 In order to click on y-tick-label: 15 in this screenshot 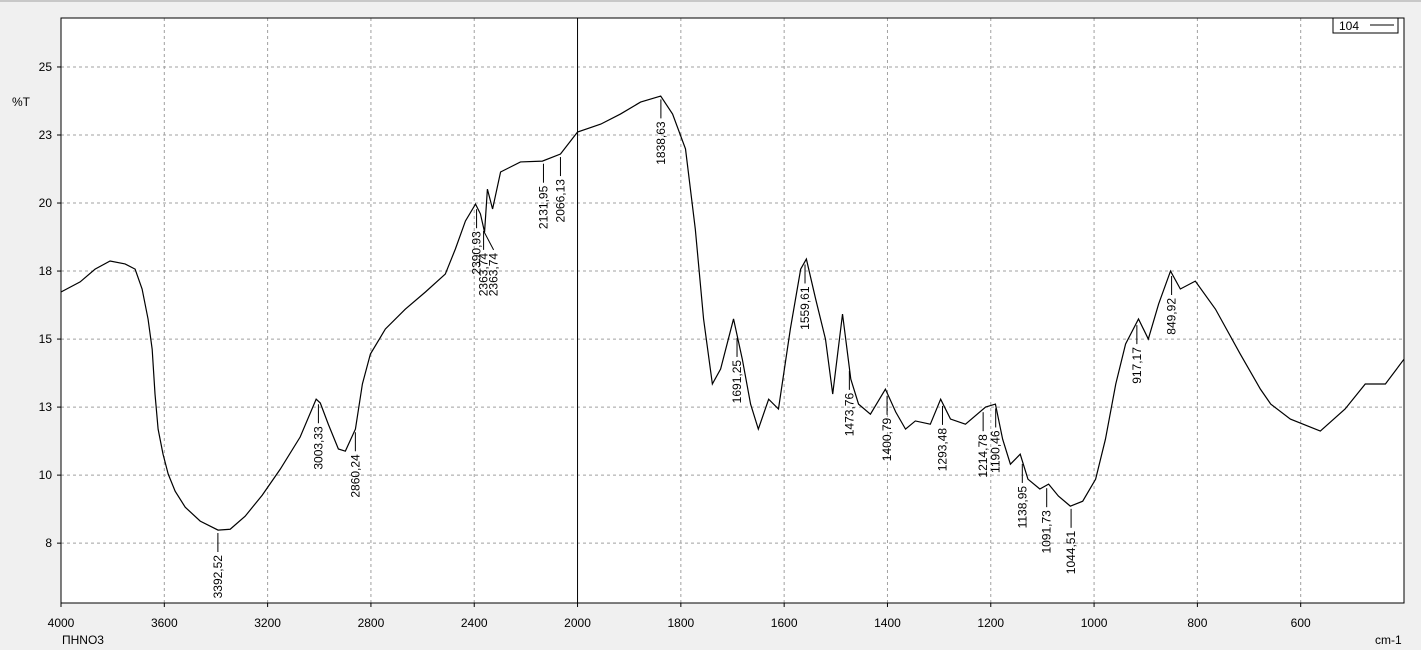, I will do `click(46, 339)`.